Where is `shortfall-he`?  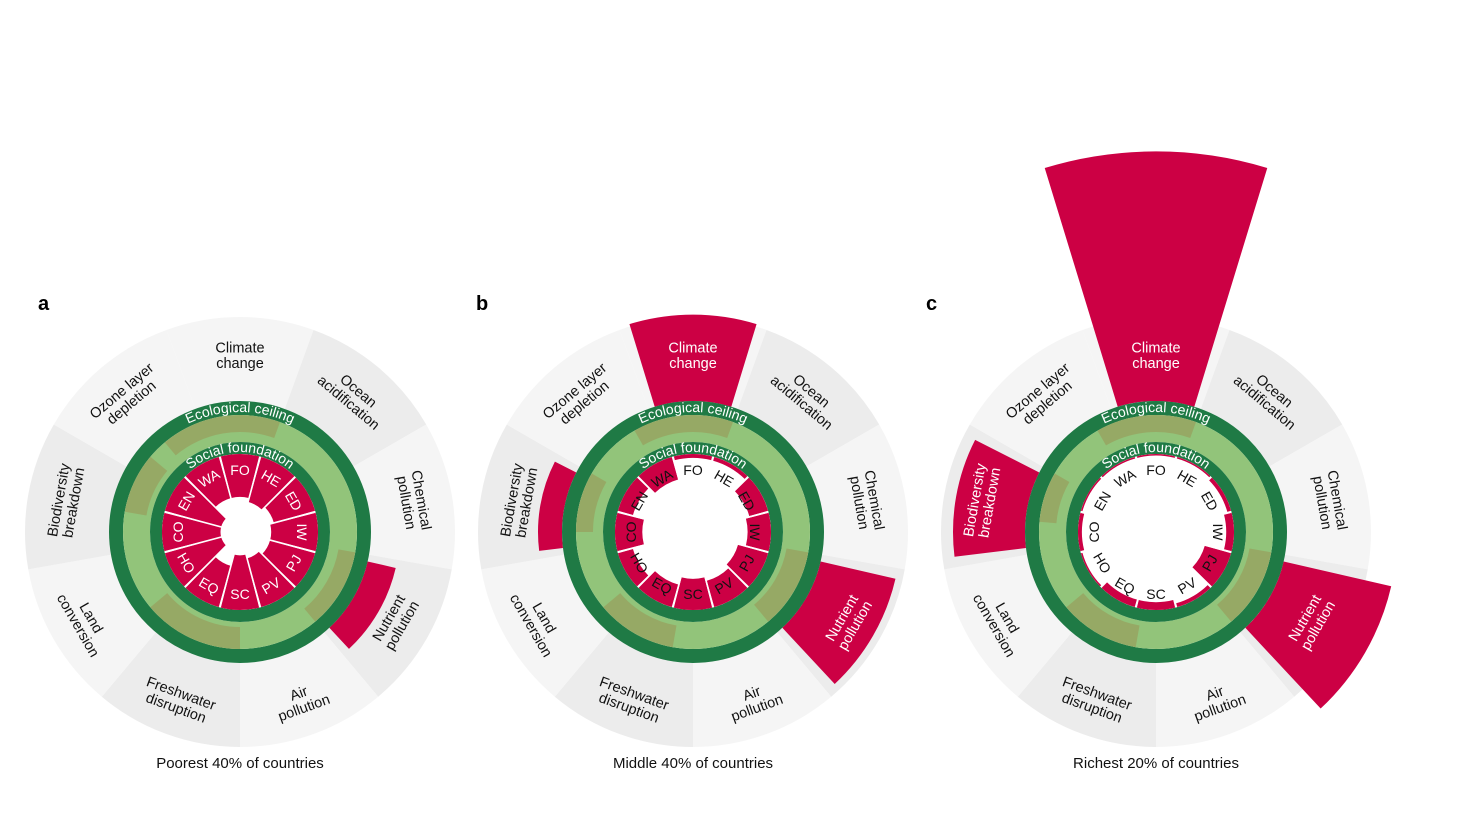
shortfall-he is located at coordinates (730, 467).